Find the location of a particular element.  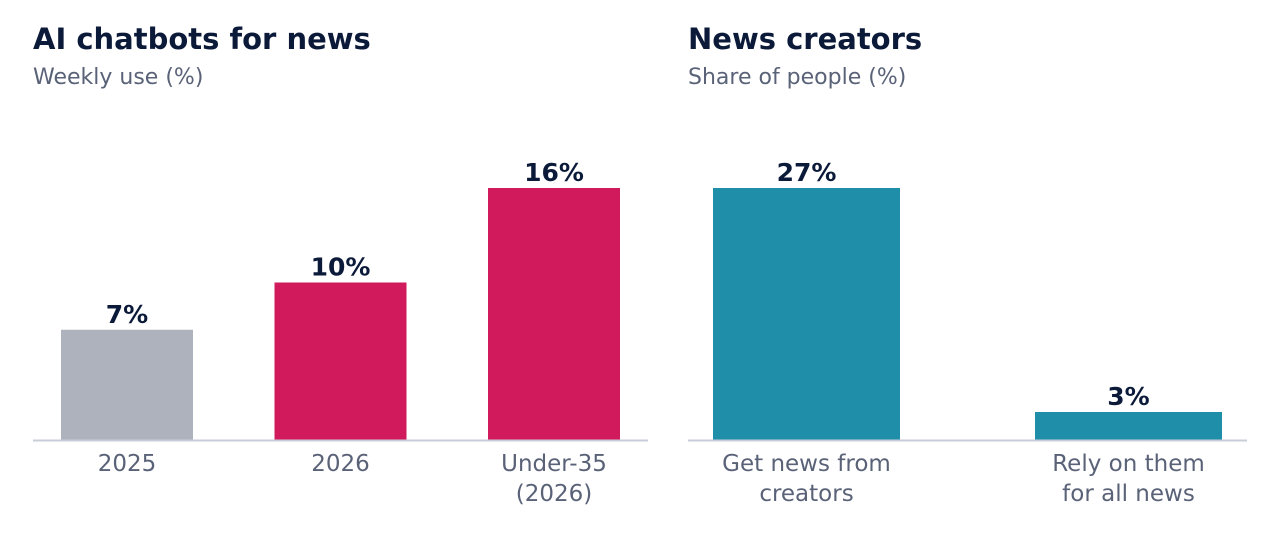

data-label: 3% is located at coordinates (1128, 396).